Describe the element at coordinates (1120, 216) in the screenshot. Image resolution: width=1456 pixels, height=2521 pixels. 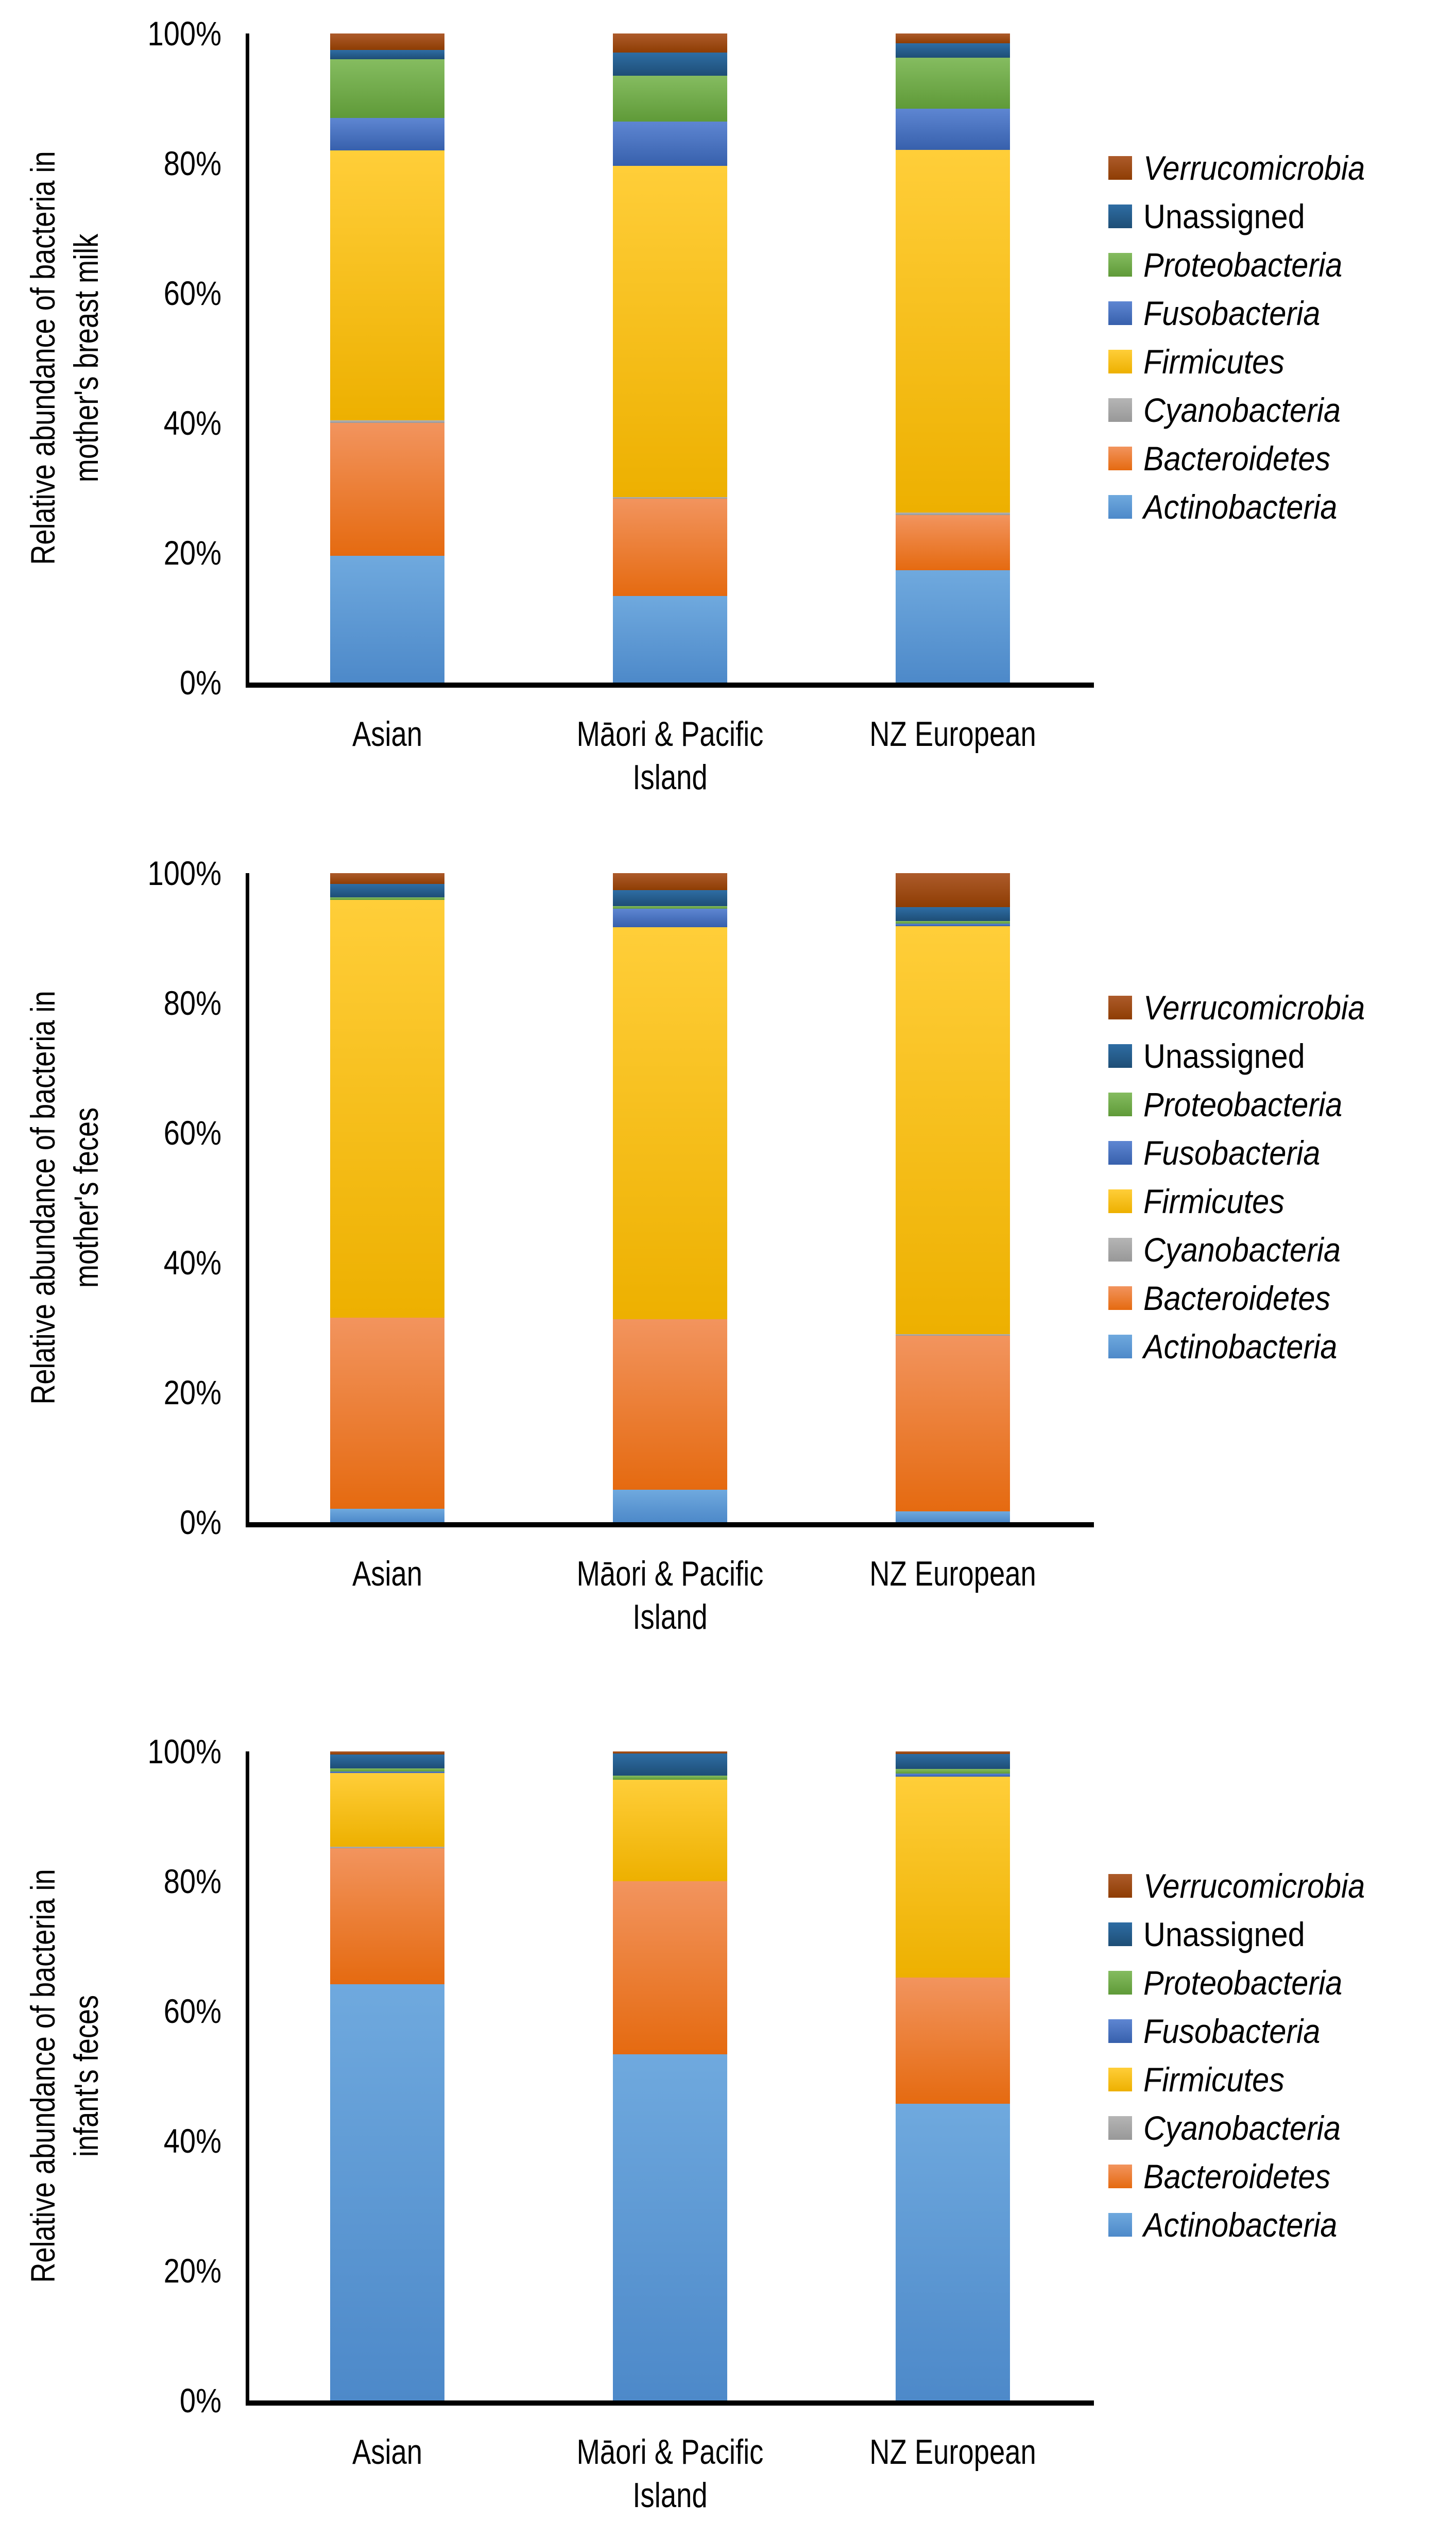
I see `legend-swatch-unassigned` at that location.